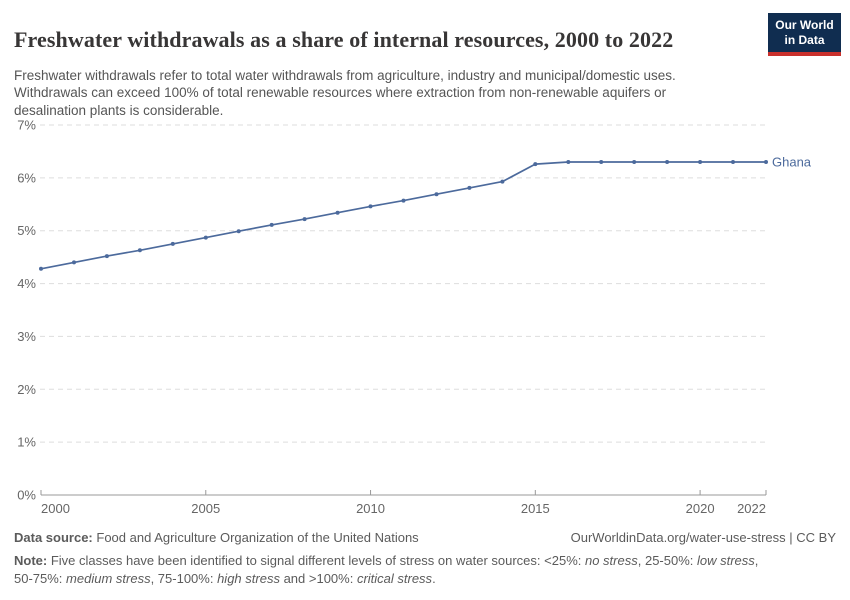  What do you see at coordinates (205, 508) in the screenshot?
I see `x-tick-label: 2005` at bounding box center [205, 508].